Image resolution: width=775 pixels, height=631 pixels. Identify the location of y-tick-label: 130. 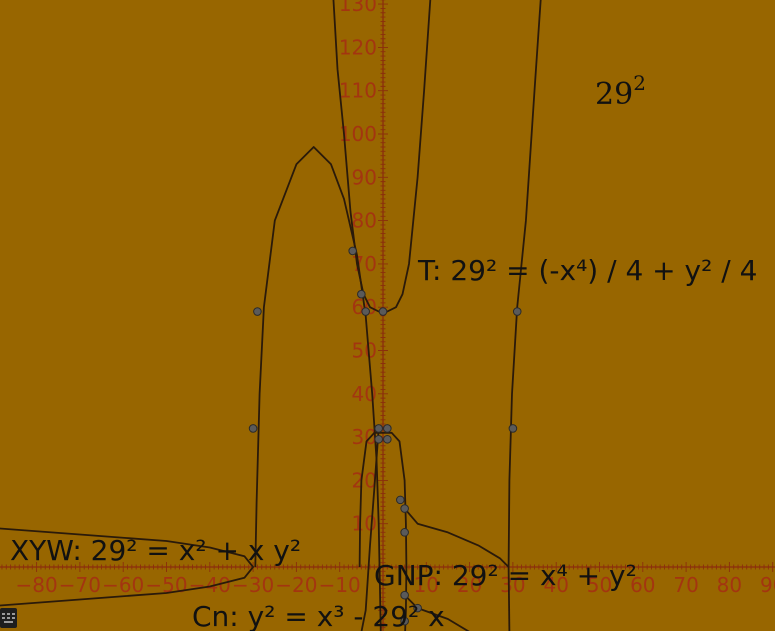
(358, 8).